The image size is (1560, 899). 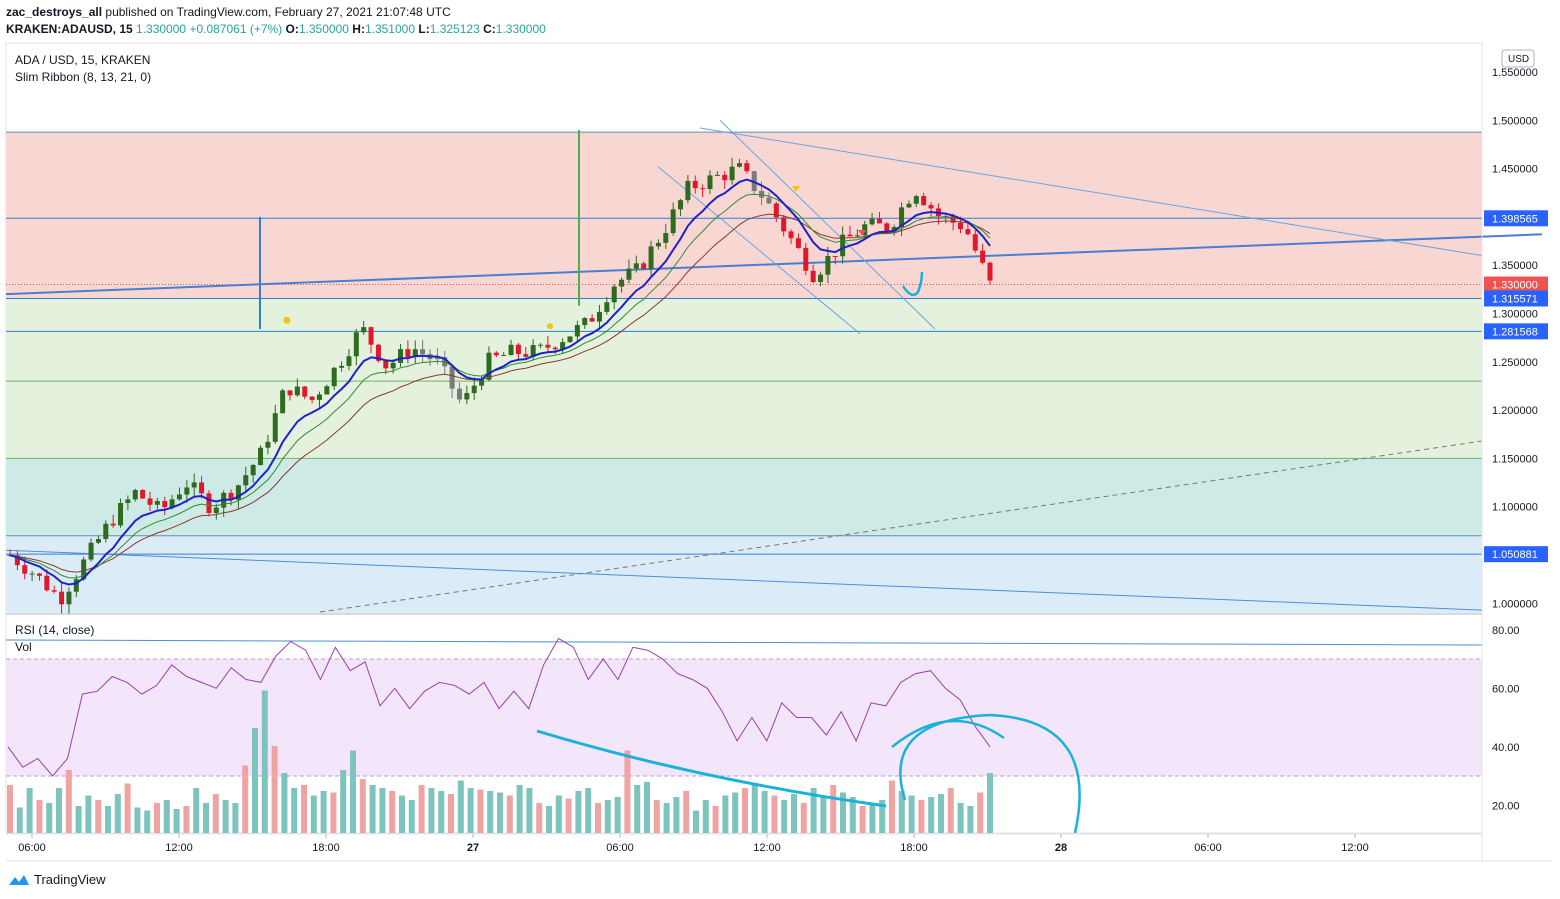 What do you see at coordinates (1518, 58) in the screenshot?
I see `currency-box` at bounding box center [1518, 58].